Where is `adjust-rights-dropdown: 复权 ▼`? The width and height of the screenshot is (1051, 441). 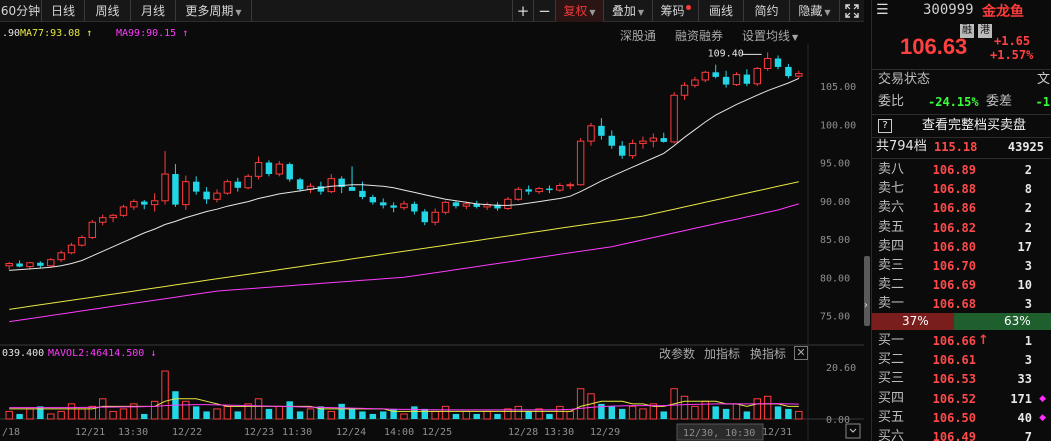
adjust-rights-dropdown: 复权 ▼ is located at coordinates (580, 11).